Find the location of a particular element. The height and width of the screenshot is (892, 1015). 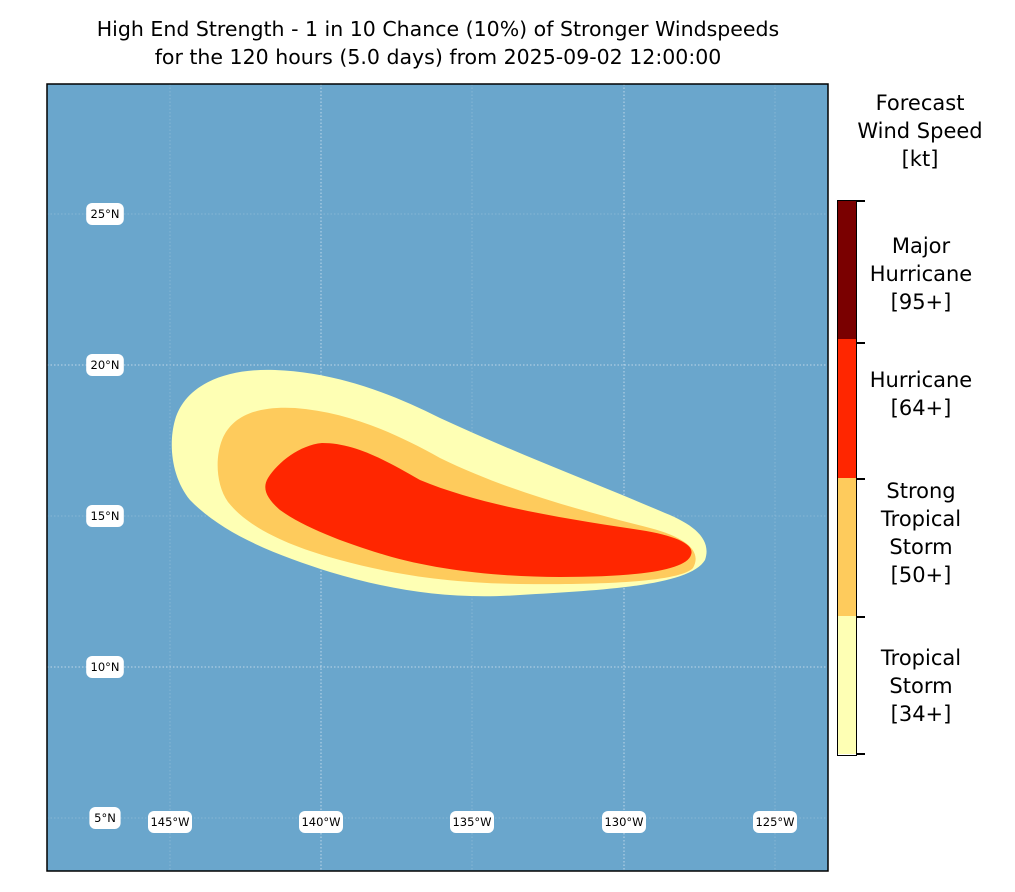

lon-label: 130°W is located at coordinates (624, 822).